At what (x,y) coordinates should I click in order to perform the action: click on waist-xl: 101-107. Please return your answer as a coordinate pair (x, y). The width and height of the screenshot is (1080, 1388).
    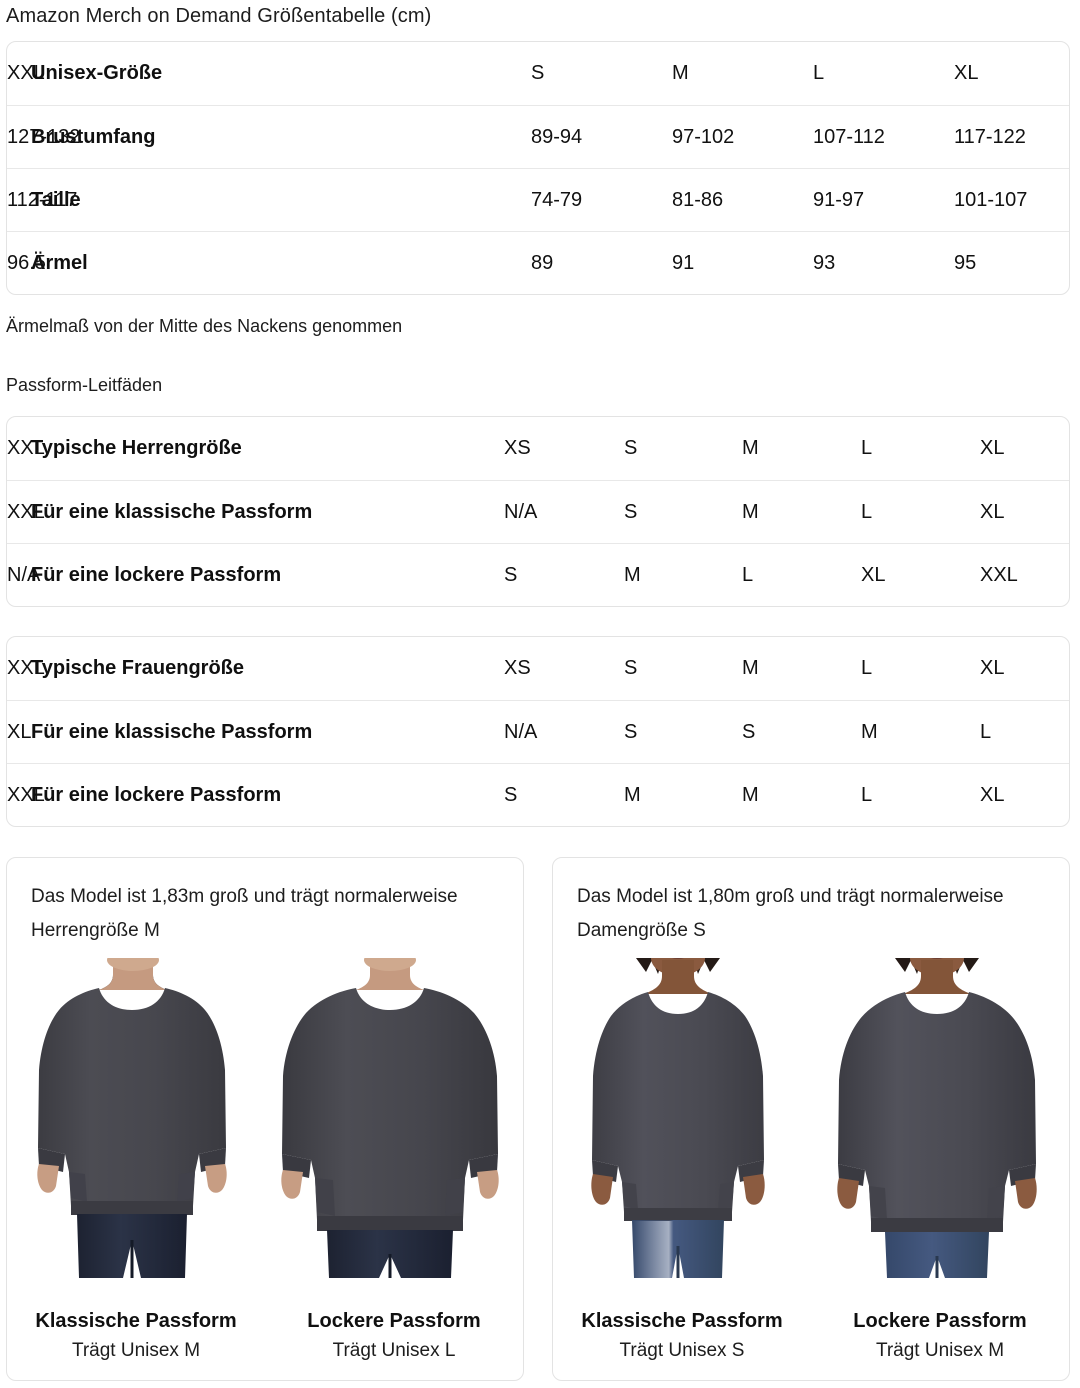
    Looking at the image, I should click on (991, 199).